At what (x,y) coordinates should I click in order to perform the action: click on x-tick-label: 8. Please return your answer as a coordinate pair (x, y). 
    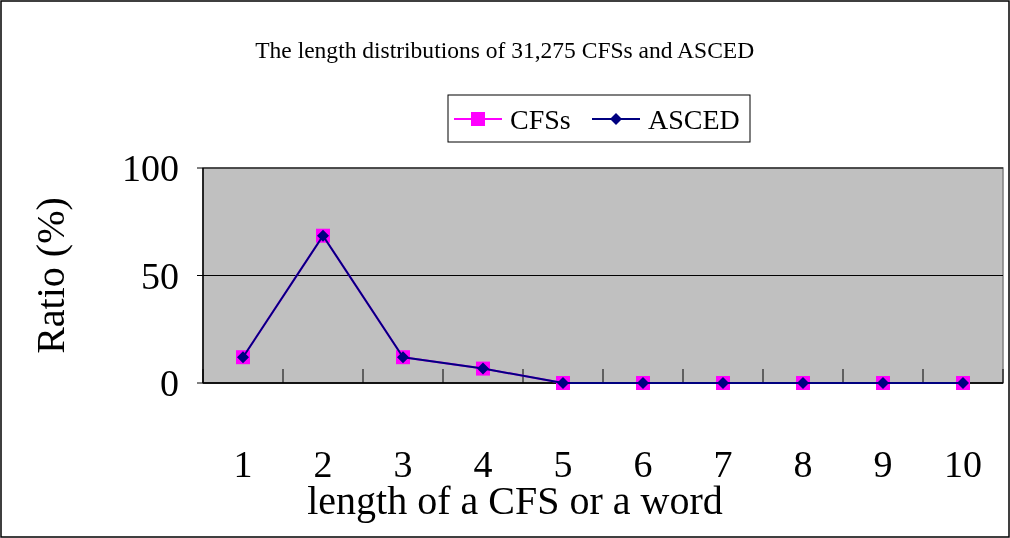
    Looking at the image, I should click on (803, 464).